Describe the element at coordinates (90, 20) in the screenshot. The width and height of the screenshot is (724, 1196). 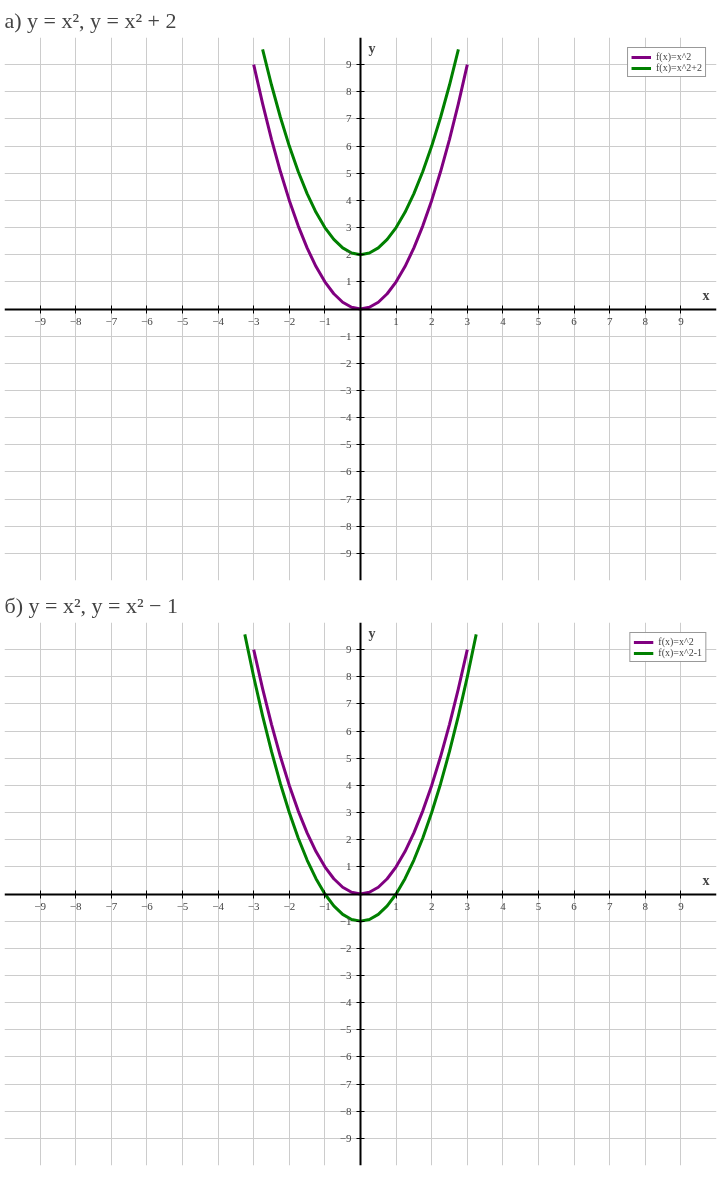
I see `chart-title: а) y = x², y = x² + 2` at that location.